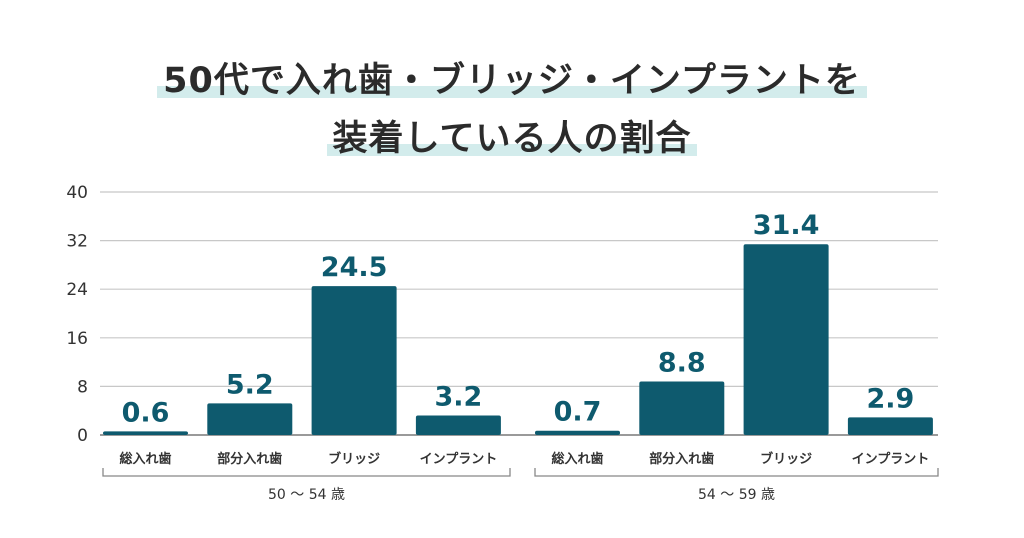  What do you see at coordinates (512, 139) in the screenshot?
I see `title-text-2: 装着している人の割合` at bounding box center [512, 139].